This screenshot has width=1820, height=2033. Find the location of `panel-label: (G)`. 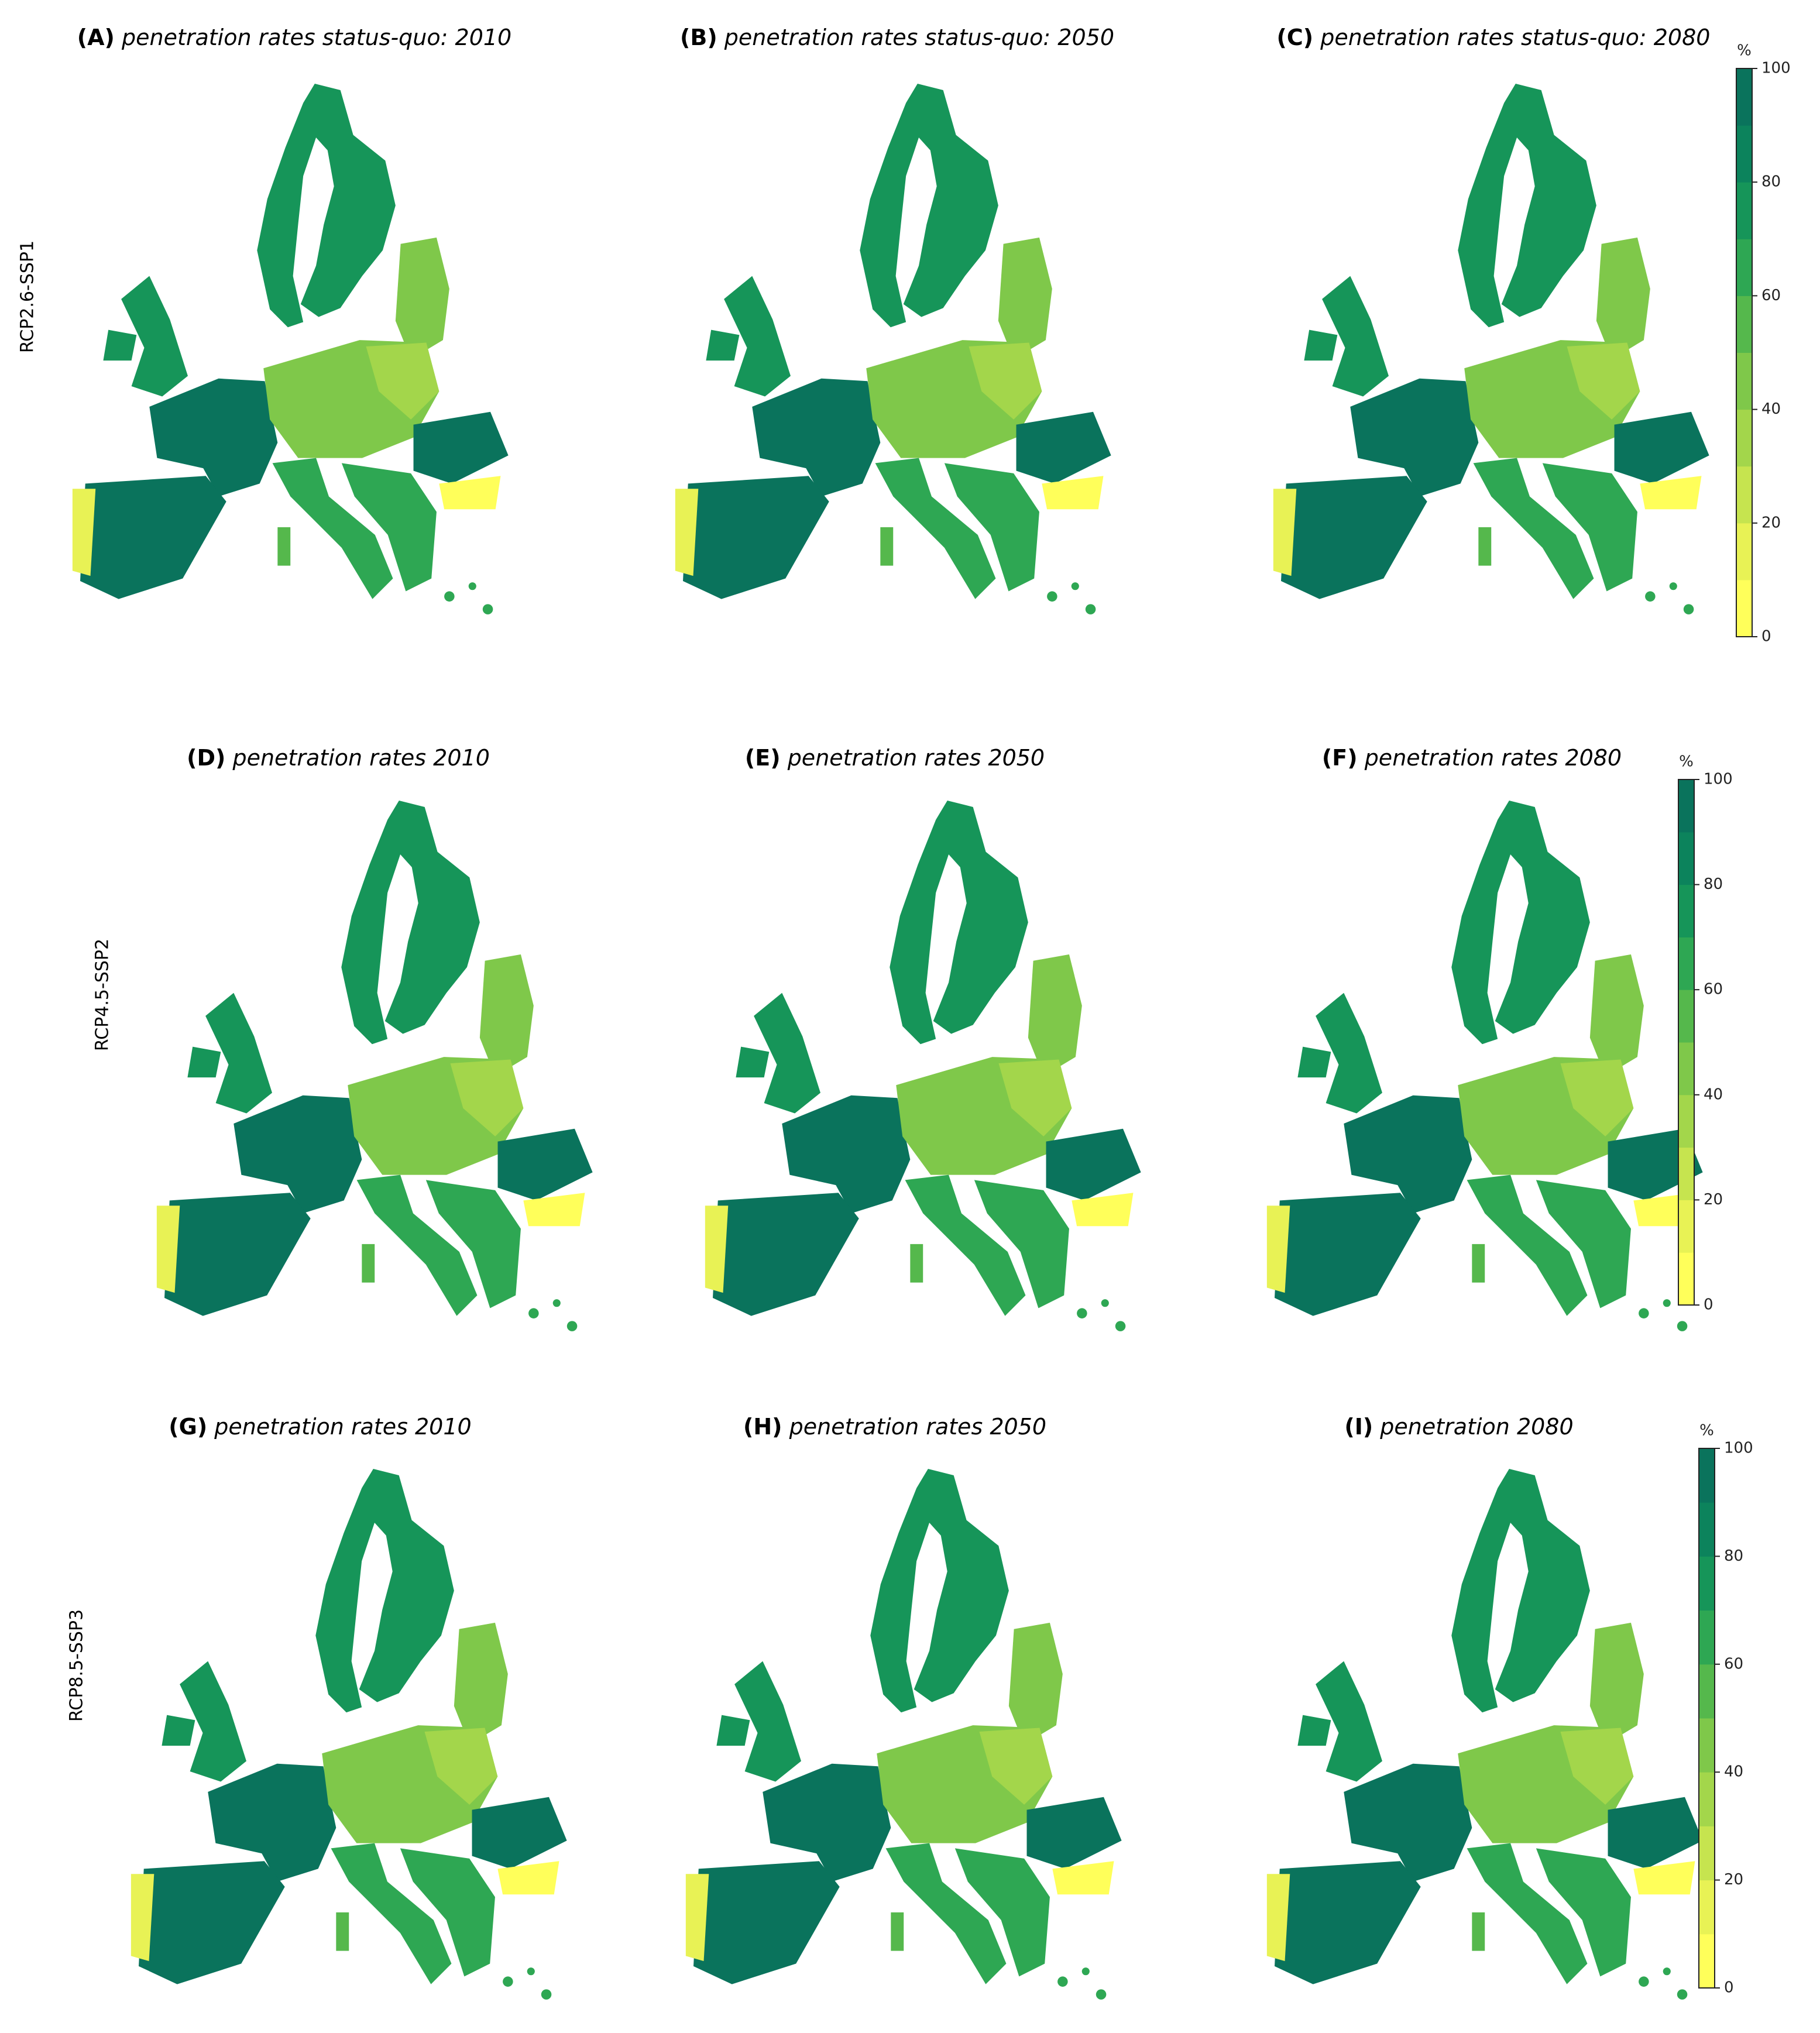

panel-label: (G) is located at coordinates (188, 1427).